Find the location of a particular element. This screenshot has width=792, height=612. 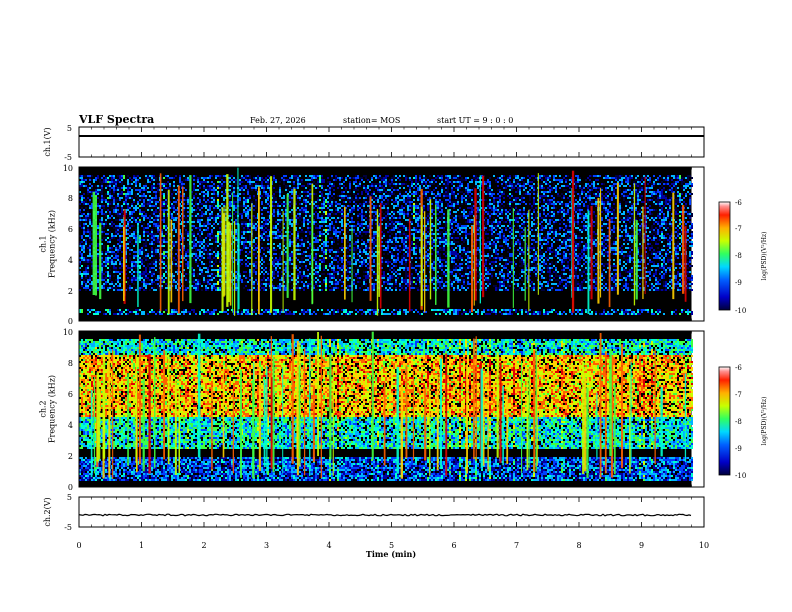

x-tick-3: 3 is located at coordinates (266, 545).